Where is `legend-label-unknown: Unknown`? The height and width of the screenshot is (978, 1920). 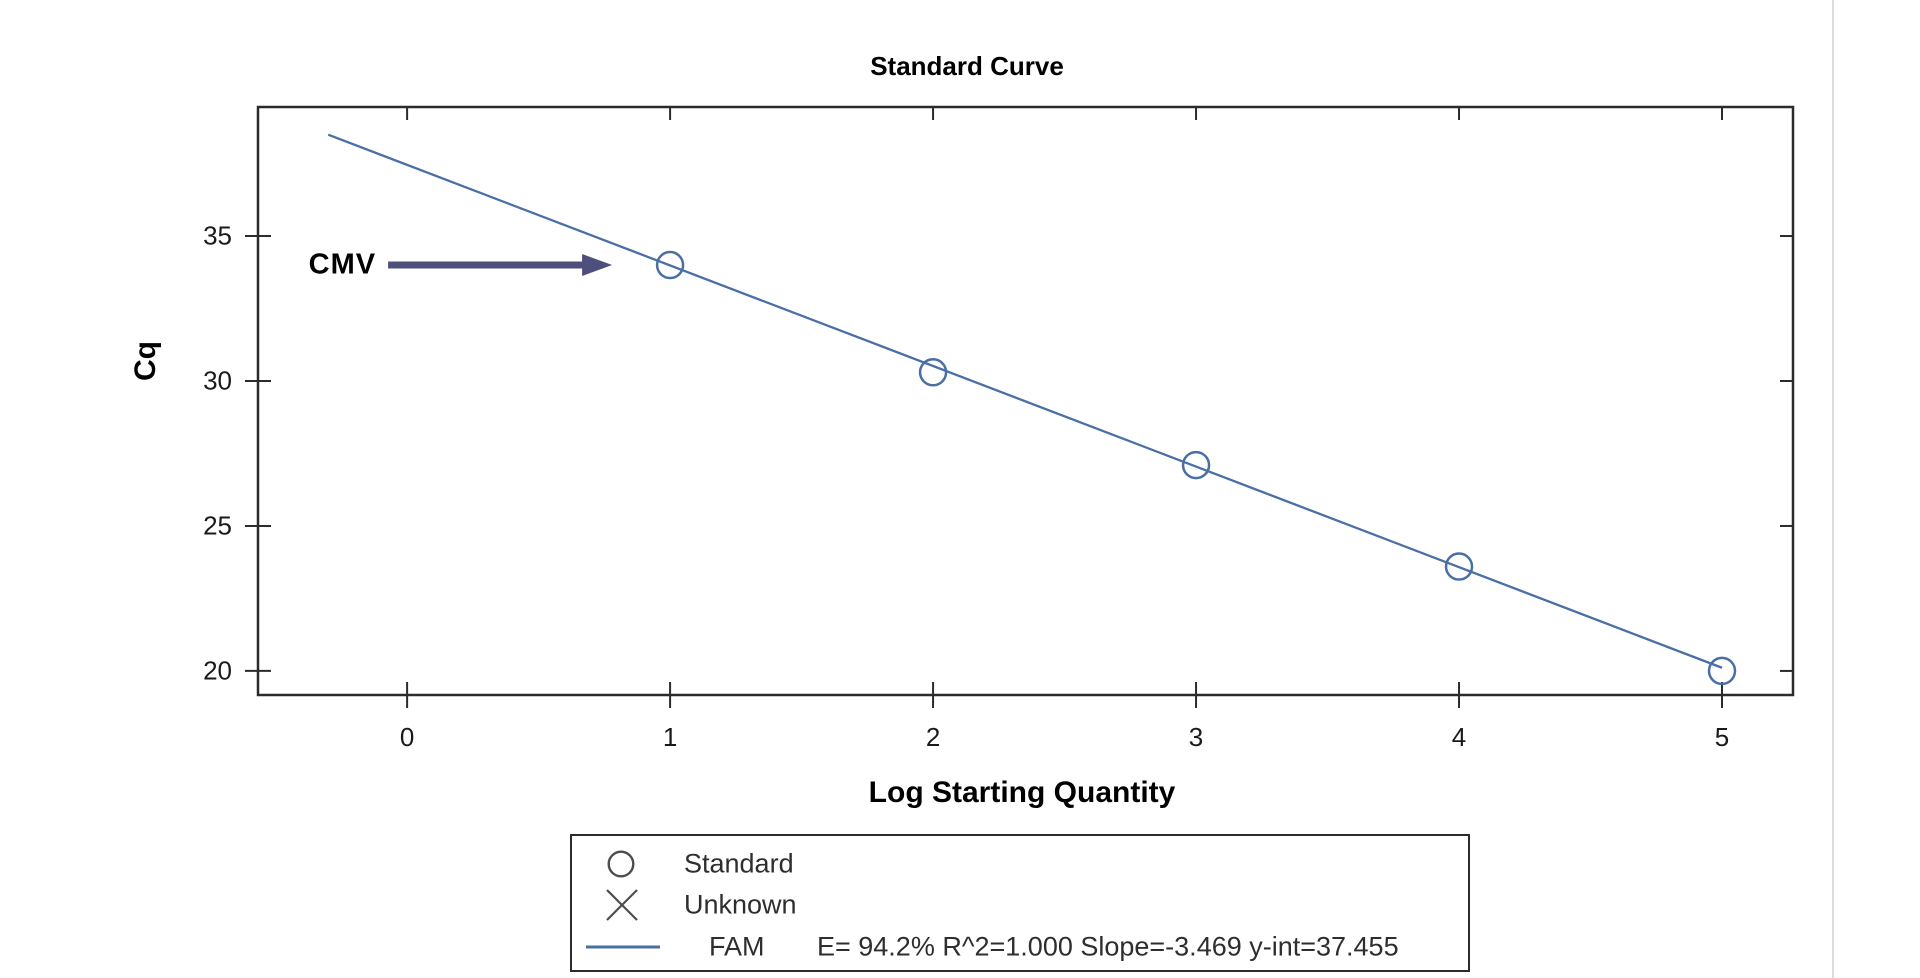 legend-label-unknown: Unknown is located at coordinates (740, 904).